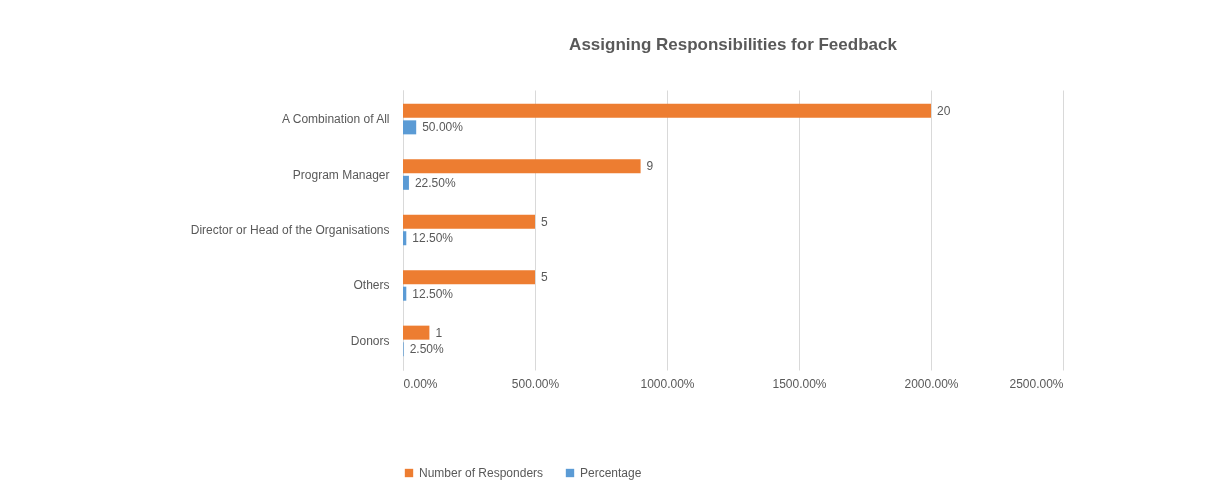  I want to click on y-tick-label: A Combination of All, so click(336, 119).